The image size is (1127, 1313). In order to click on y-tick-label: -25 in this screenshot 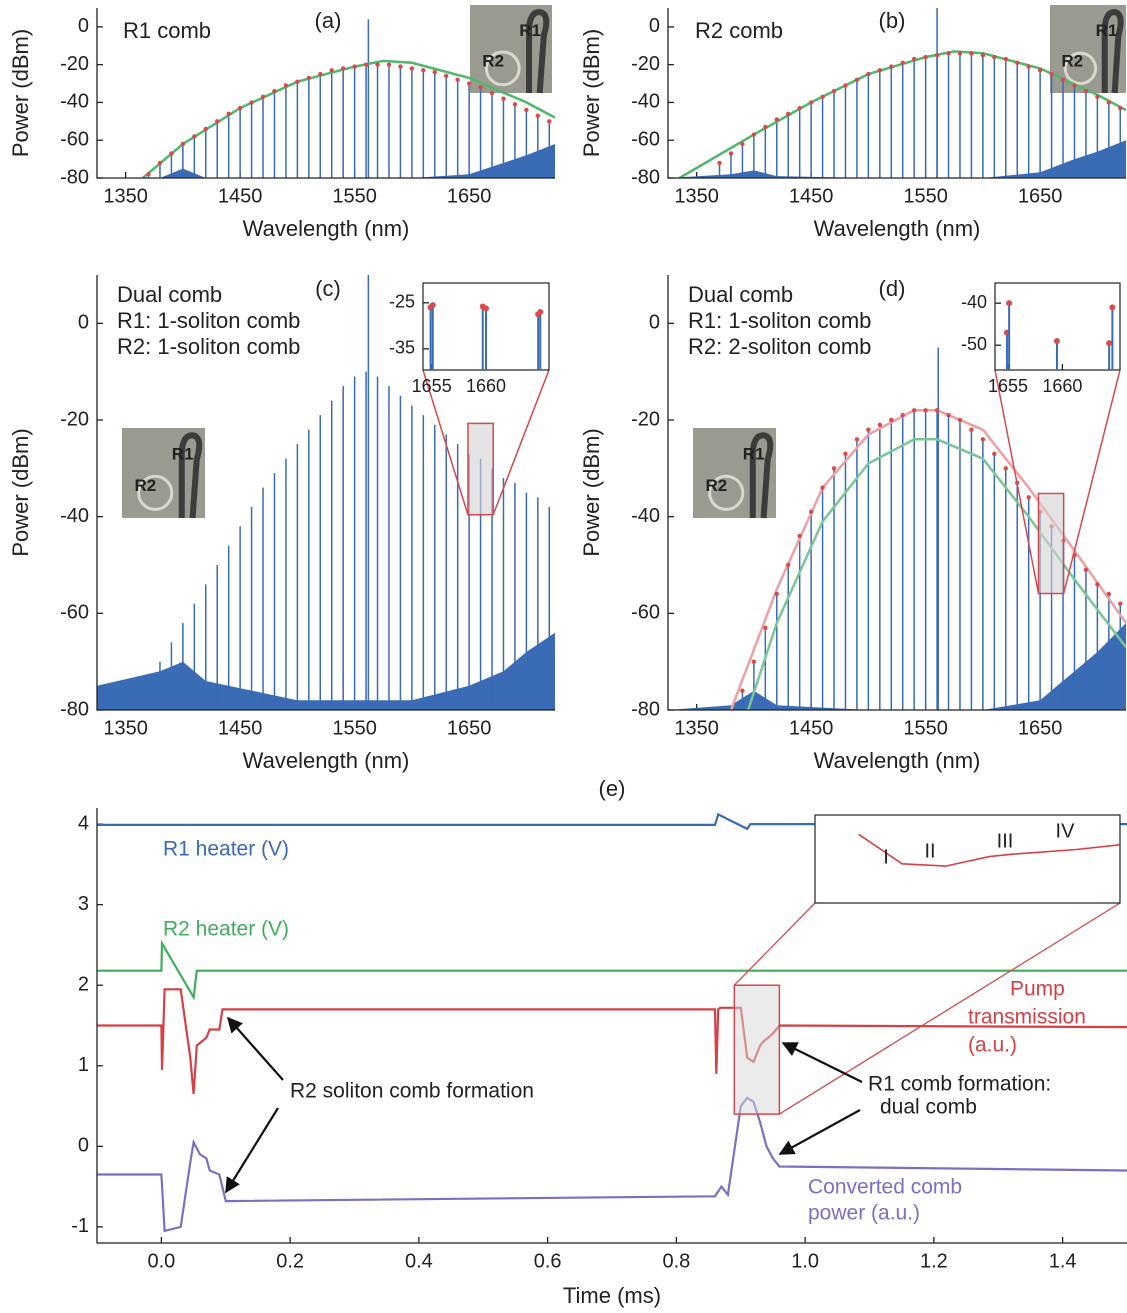, I will do `click(402, 302)`.